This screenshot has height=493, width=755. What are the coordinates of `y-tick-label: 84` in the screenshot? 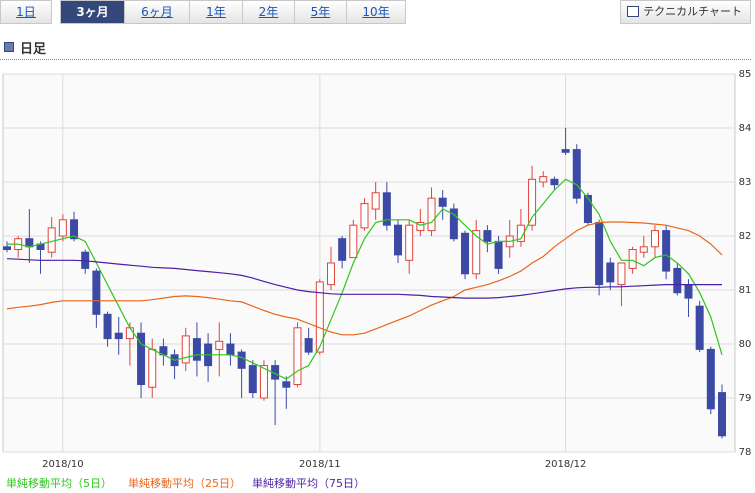 It's located at (745, 128).